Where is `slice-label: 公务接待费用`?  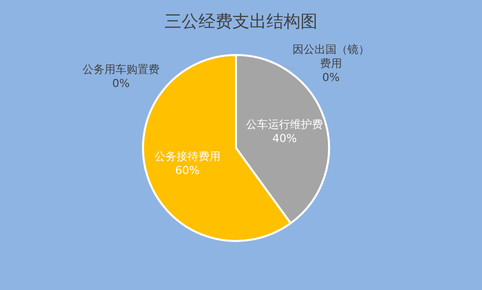
slice-label: 公务接待费用 is located at coordinates (187, 156).